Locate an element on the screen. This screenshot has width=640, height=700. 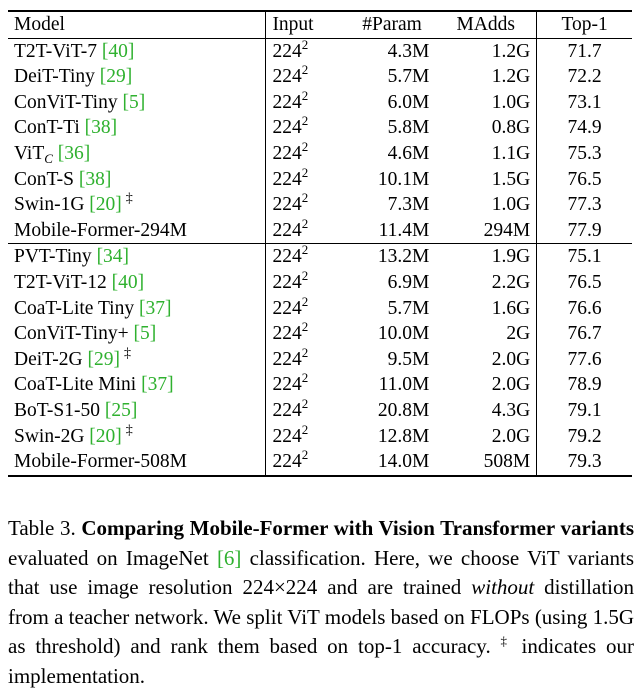
cell-top1: 76.6 is located at coordinates (584, 308).